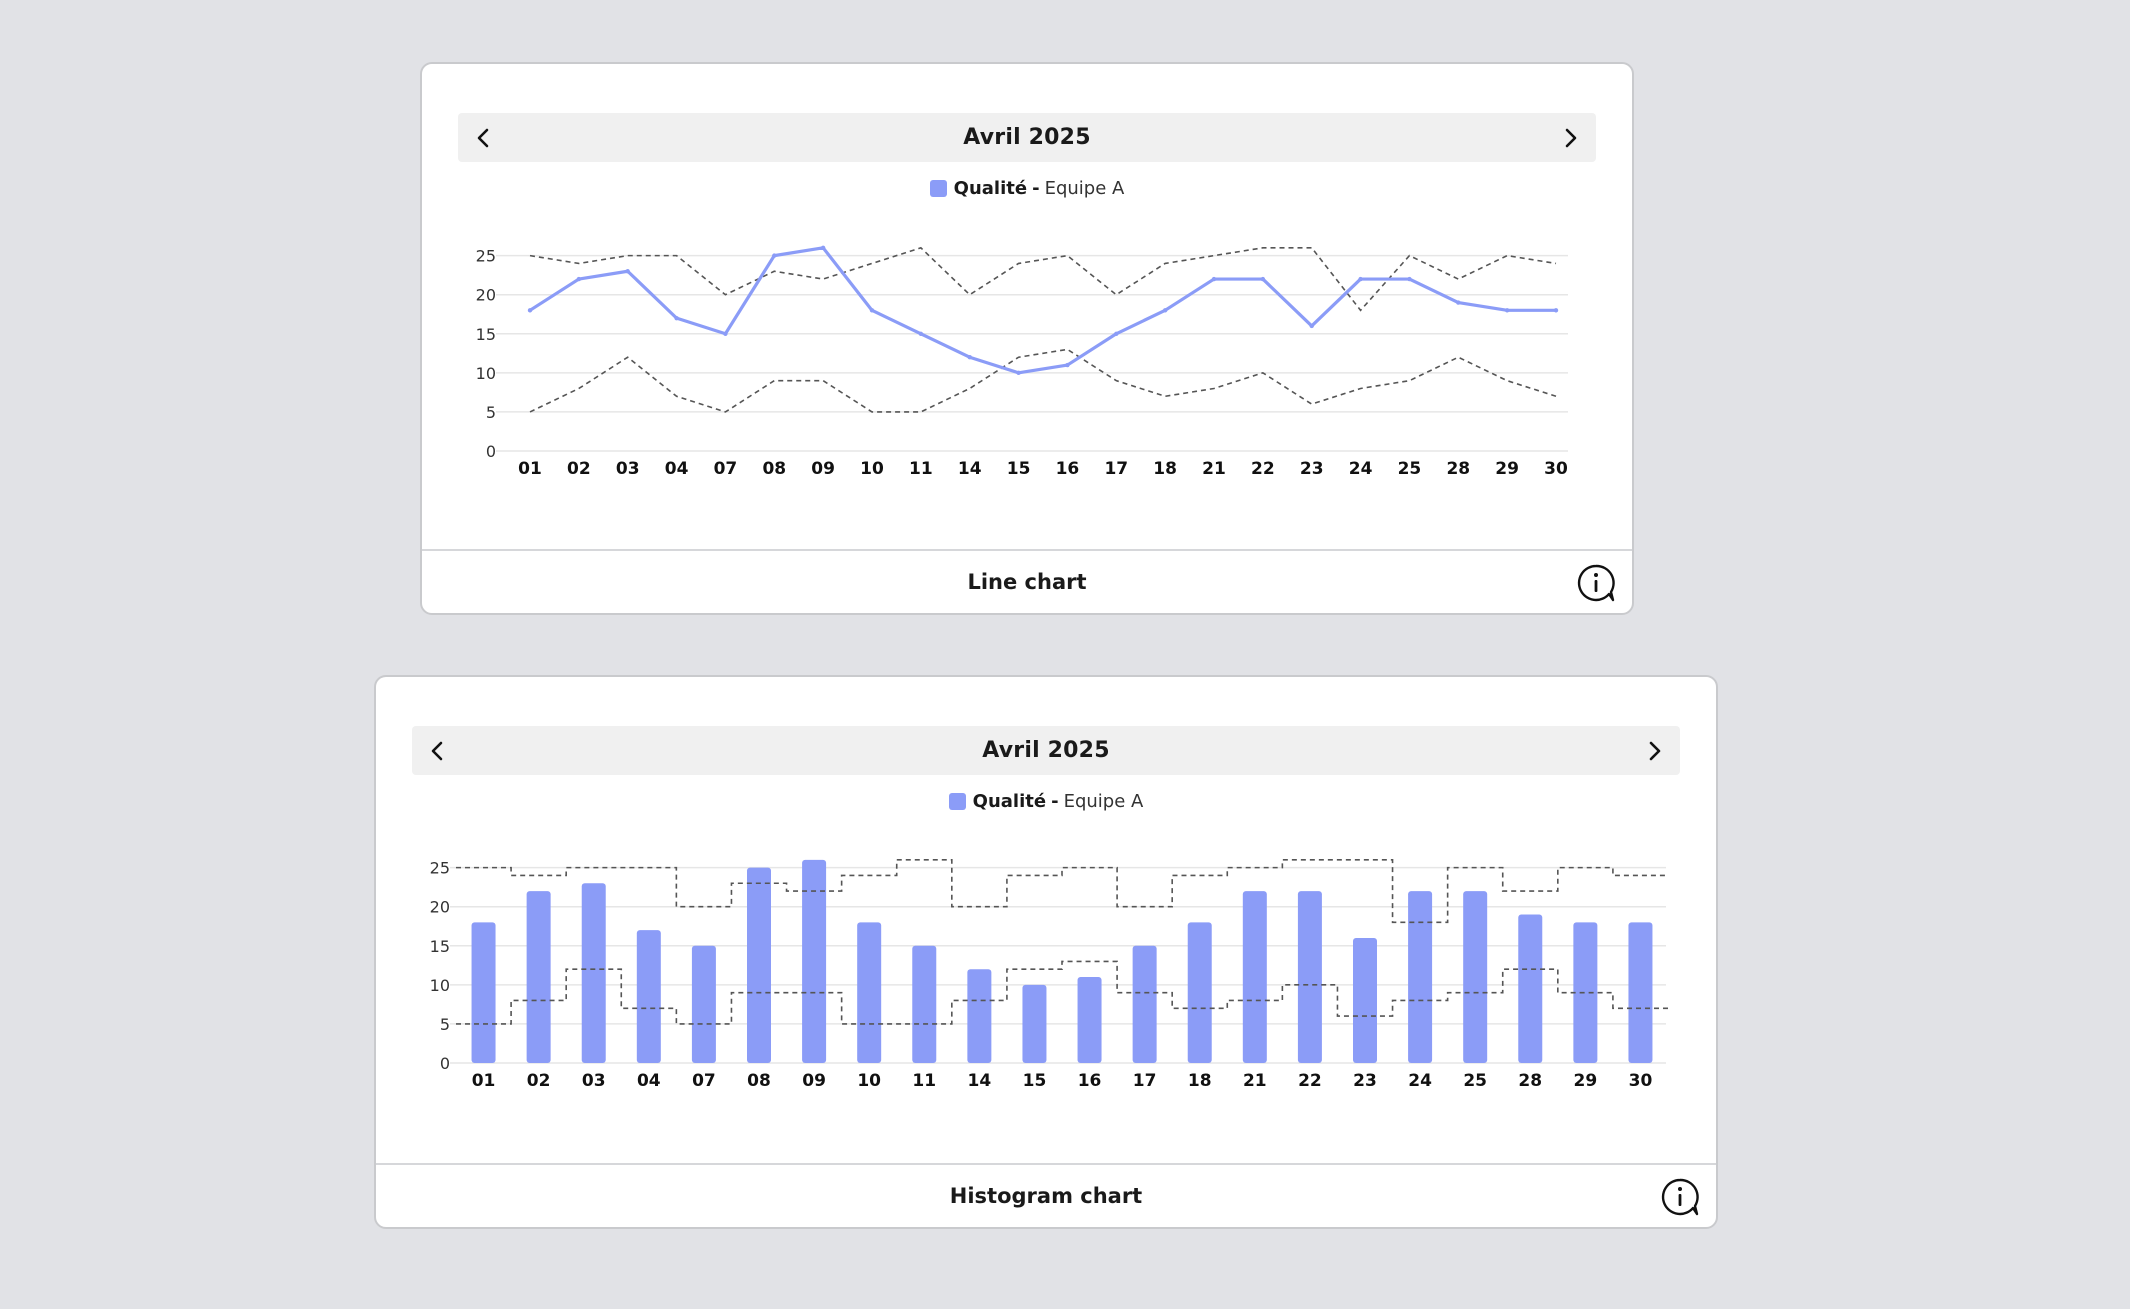 This screenshot has height=1309, width=2130. I want to click on month-navigator: Avril 2025, so click(1027, 137).